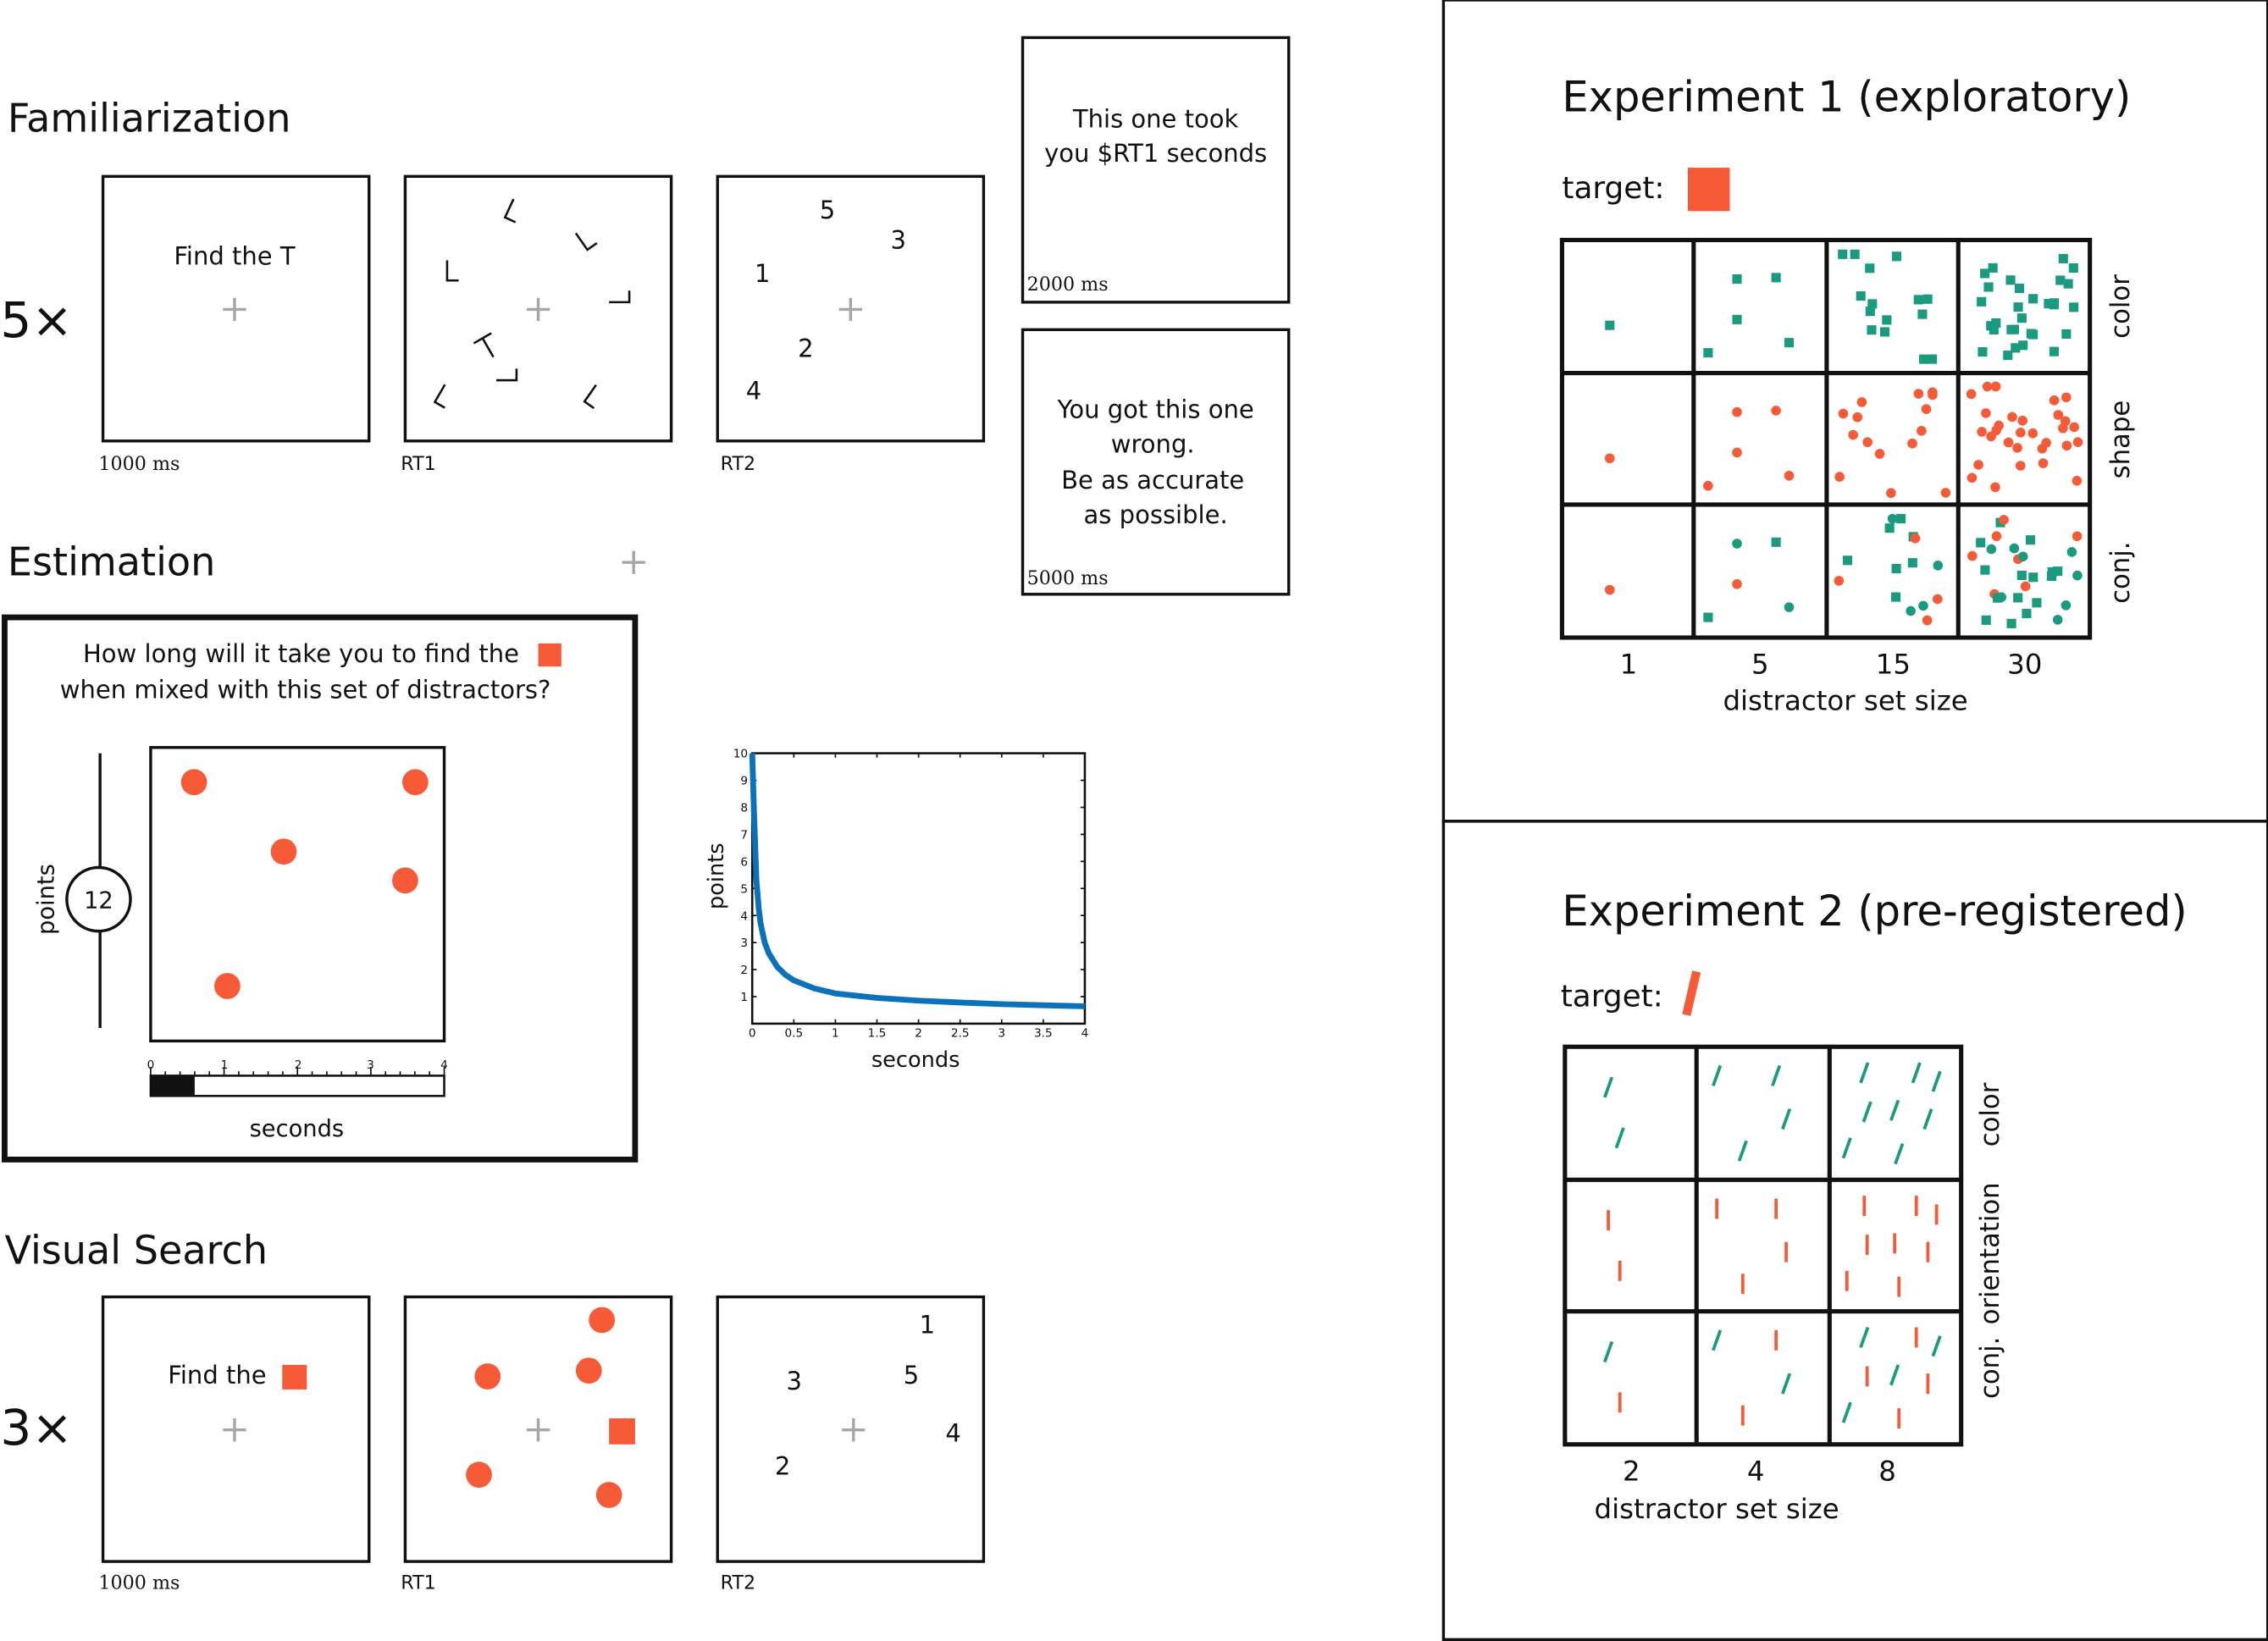 This screenshot has width=2268, height=1641. What do you see at coordinates (878, 1033) in the screenshot?
I see `chart-x-tick-label: 1.5` at bounding box center [878, 1033].